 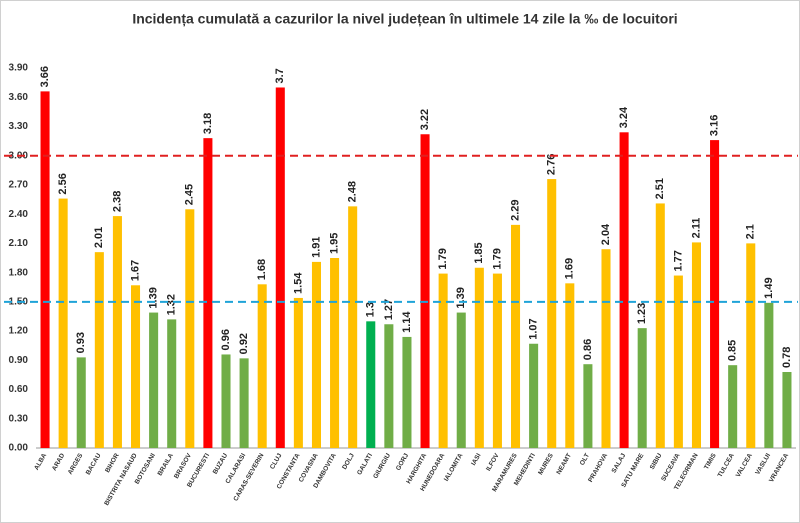 I want to click on value-label: 1.77, so click(x=678, y=260).